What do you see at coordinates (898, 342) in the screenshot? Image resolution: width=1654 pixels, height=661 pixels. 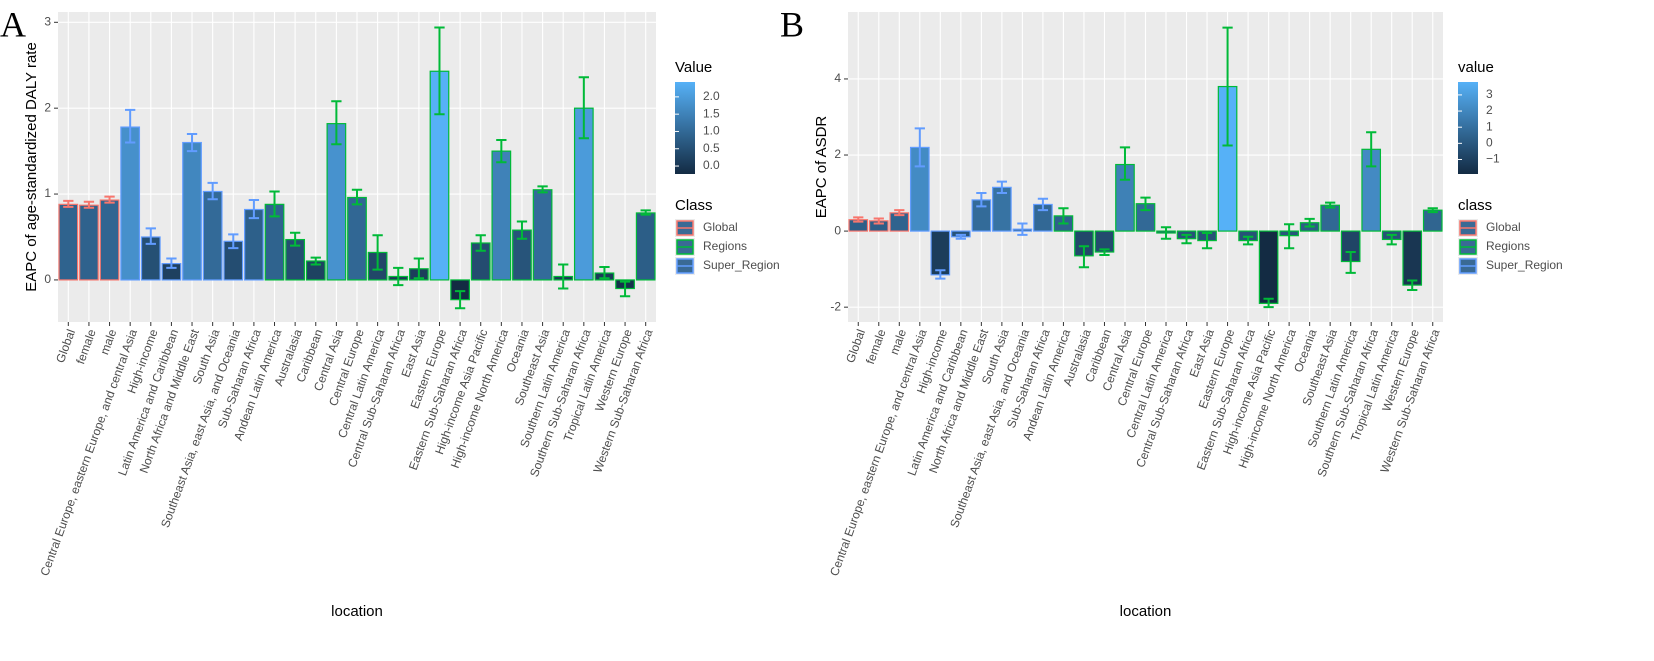 I see `x-tick-label: male` at bounding box center [898, 342].